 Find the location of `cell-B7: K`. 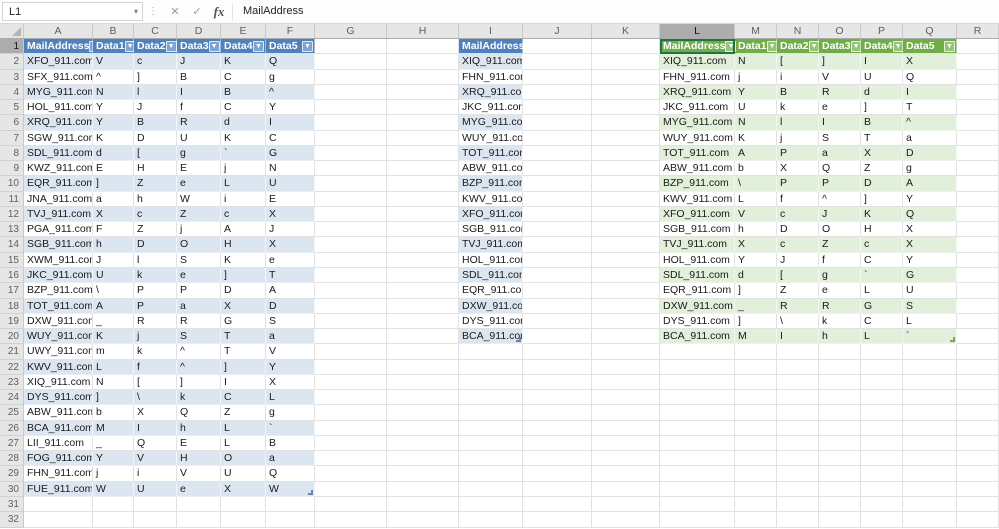

cell-B7: K is located at coordinates (113, 138).